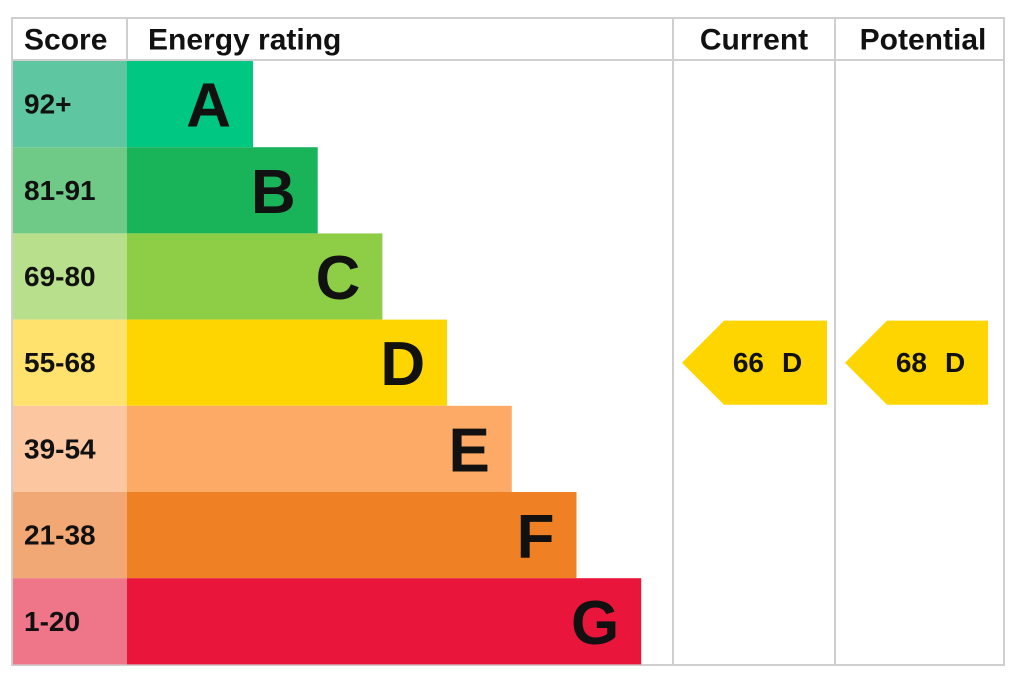  Describe the element at coordinates (911, 362) in the screenshot. I see `potential-value: 68` at that location.